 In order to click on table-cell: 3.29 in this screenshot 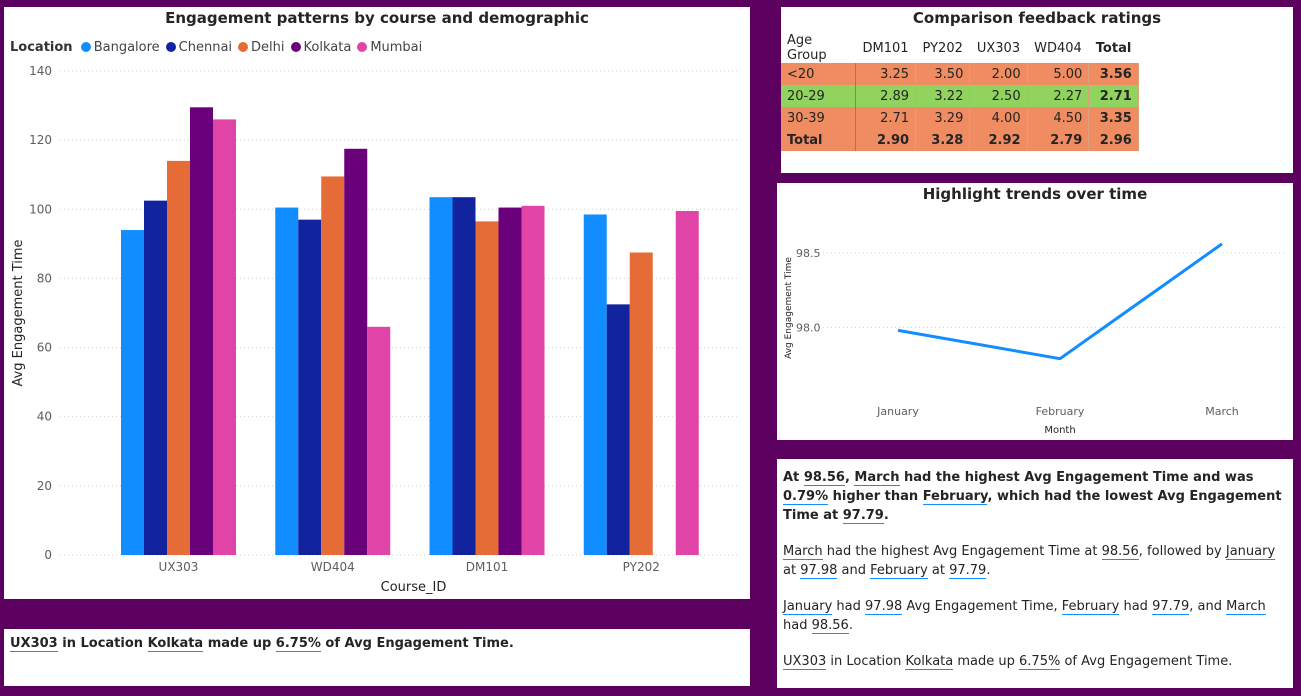, I will do `click(943, 118)`.